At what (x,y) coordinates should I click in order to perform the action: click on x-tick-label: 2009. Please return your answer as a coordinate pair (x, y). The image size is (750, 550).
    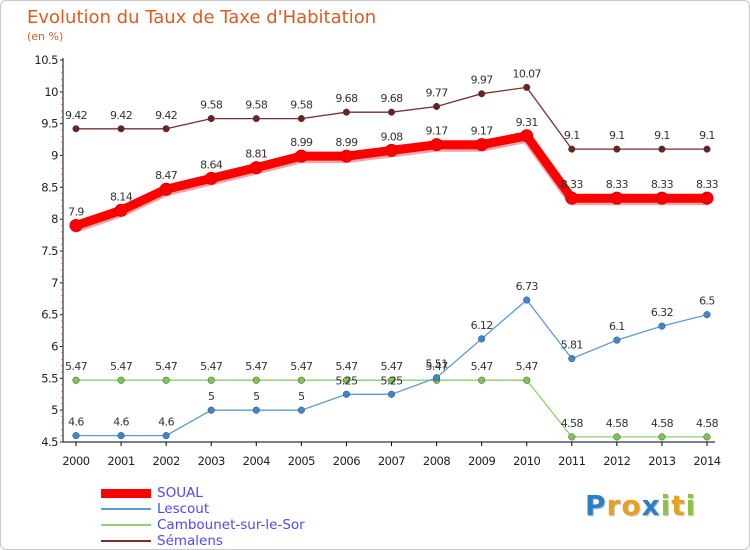
    Looking at the image, I should click on (481, 461).